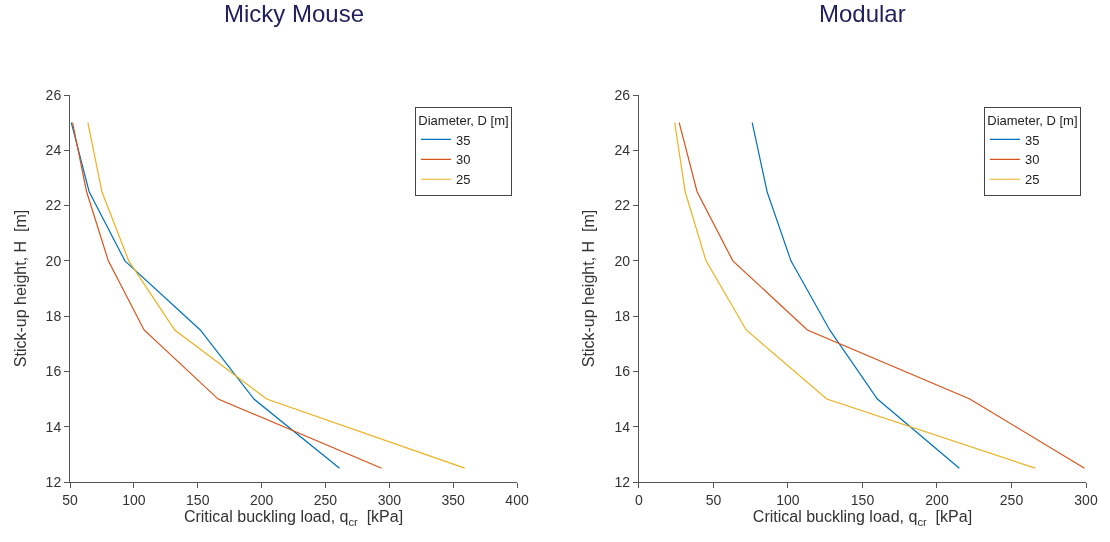  Describe the element at coordinates (517, 499) in the screenshot. I see `x-tick-label: 400` at that location.